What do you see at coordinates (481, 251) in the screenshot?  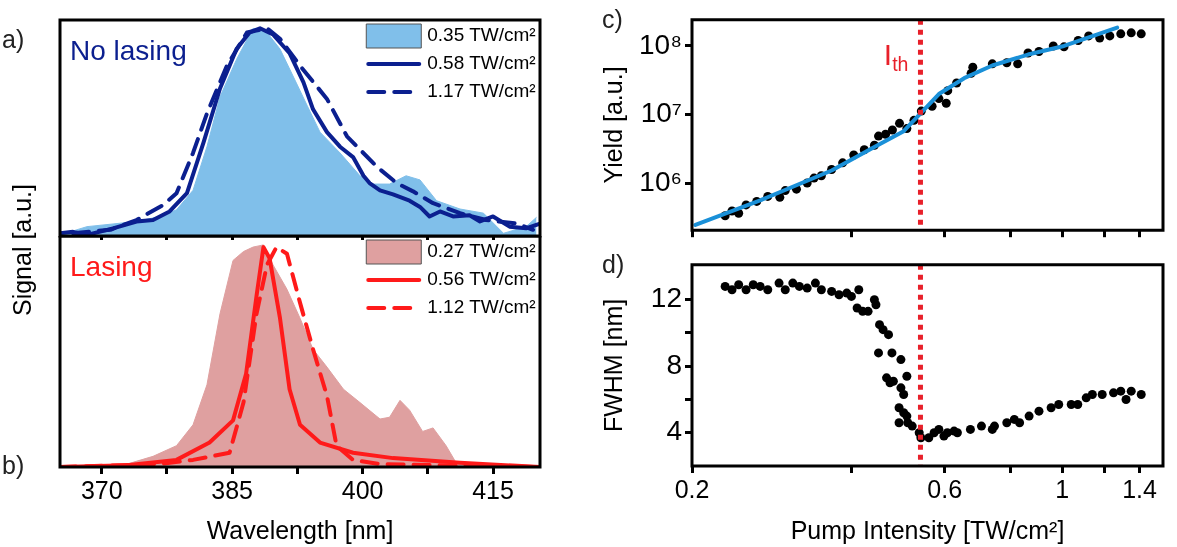 I see `legend-label: 0.27 TW/cm²` at bounding box center [481, 251].